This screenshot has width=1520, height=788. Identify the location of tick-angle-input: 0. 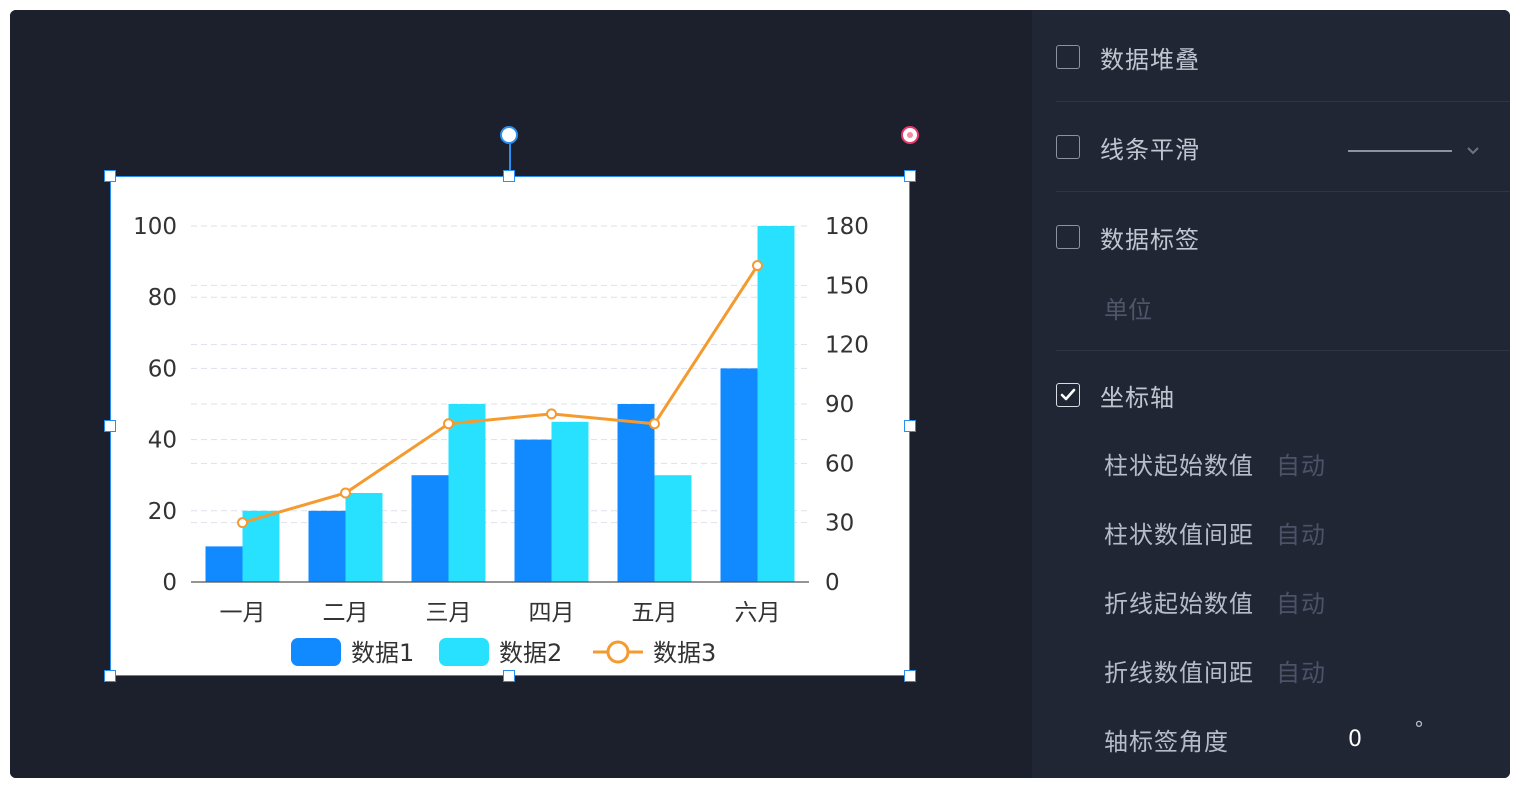
(1355, 739).